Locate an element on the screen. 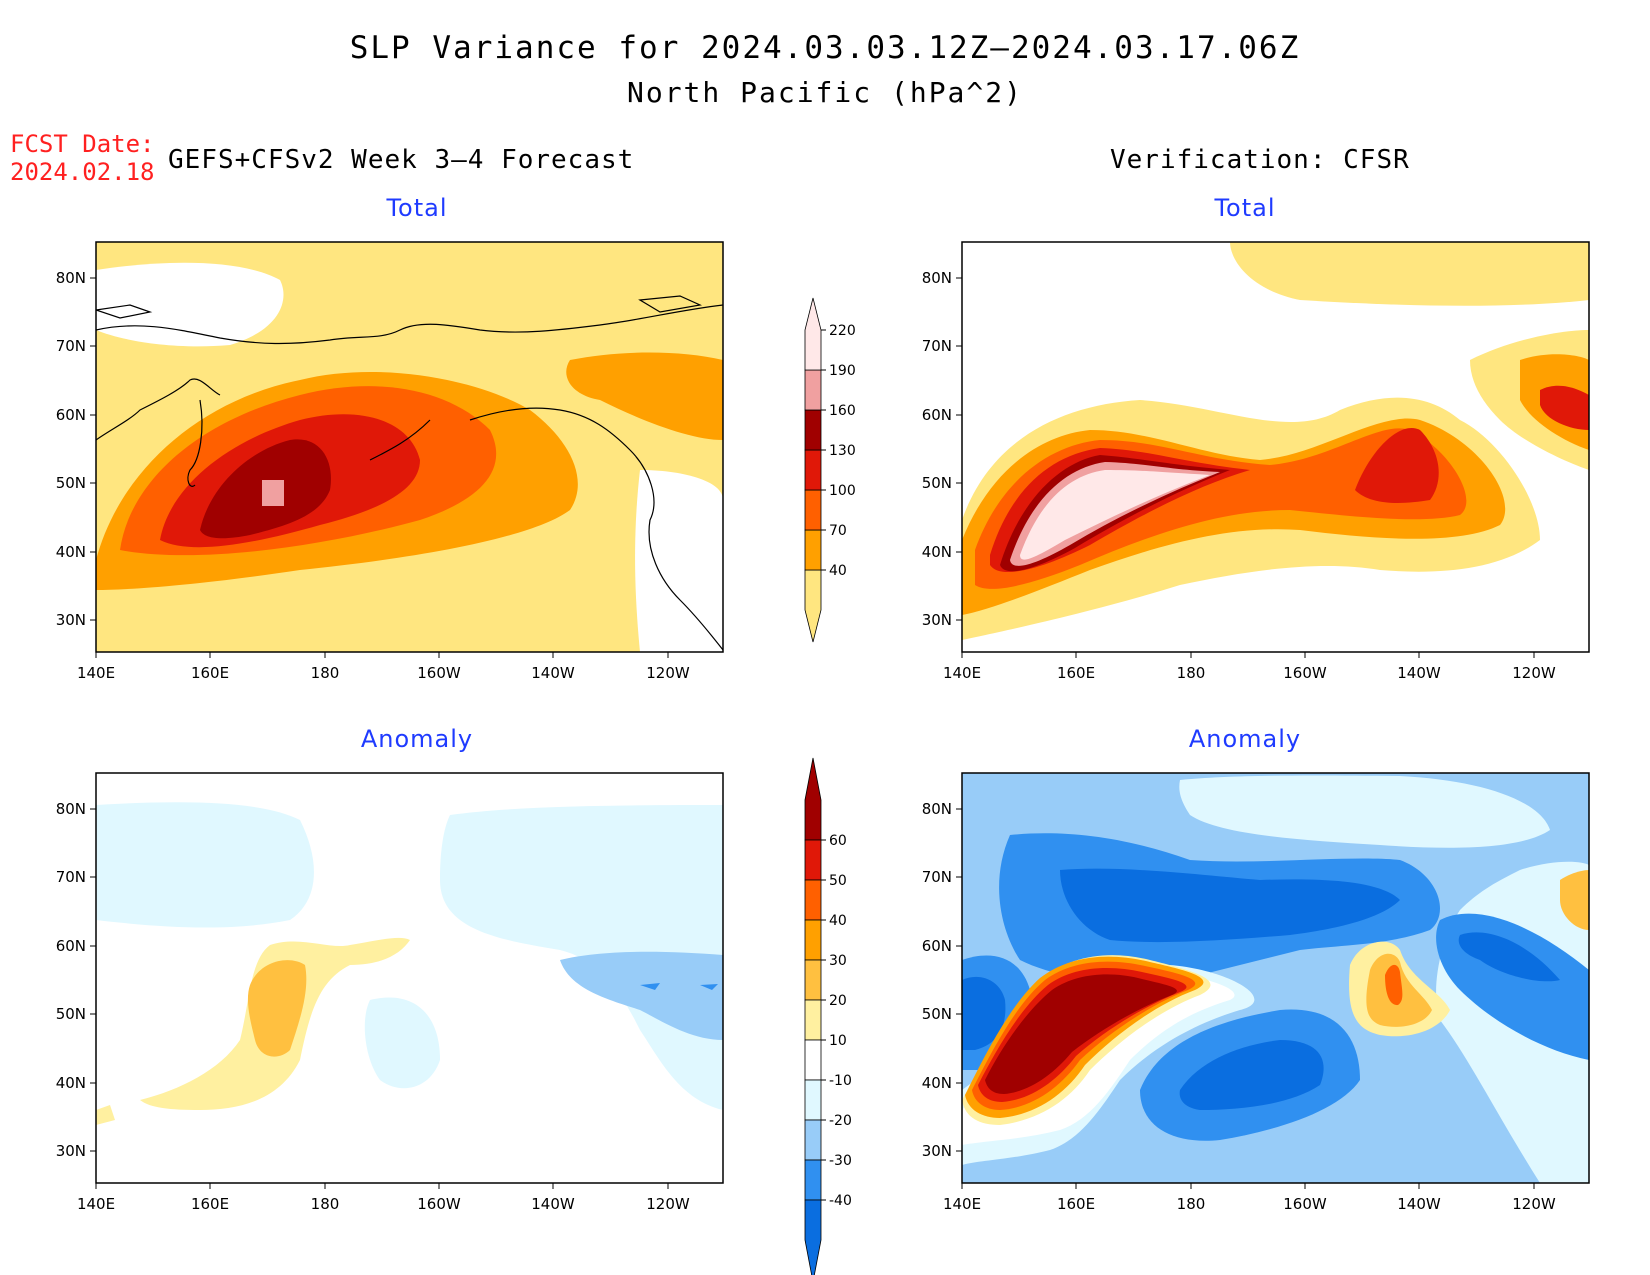 The height and width of the screenshot is (1275, 1650). main-subtitle: North Pacific (hPa^2) is located at coordinates (824, 92).